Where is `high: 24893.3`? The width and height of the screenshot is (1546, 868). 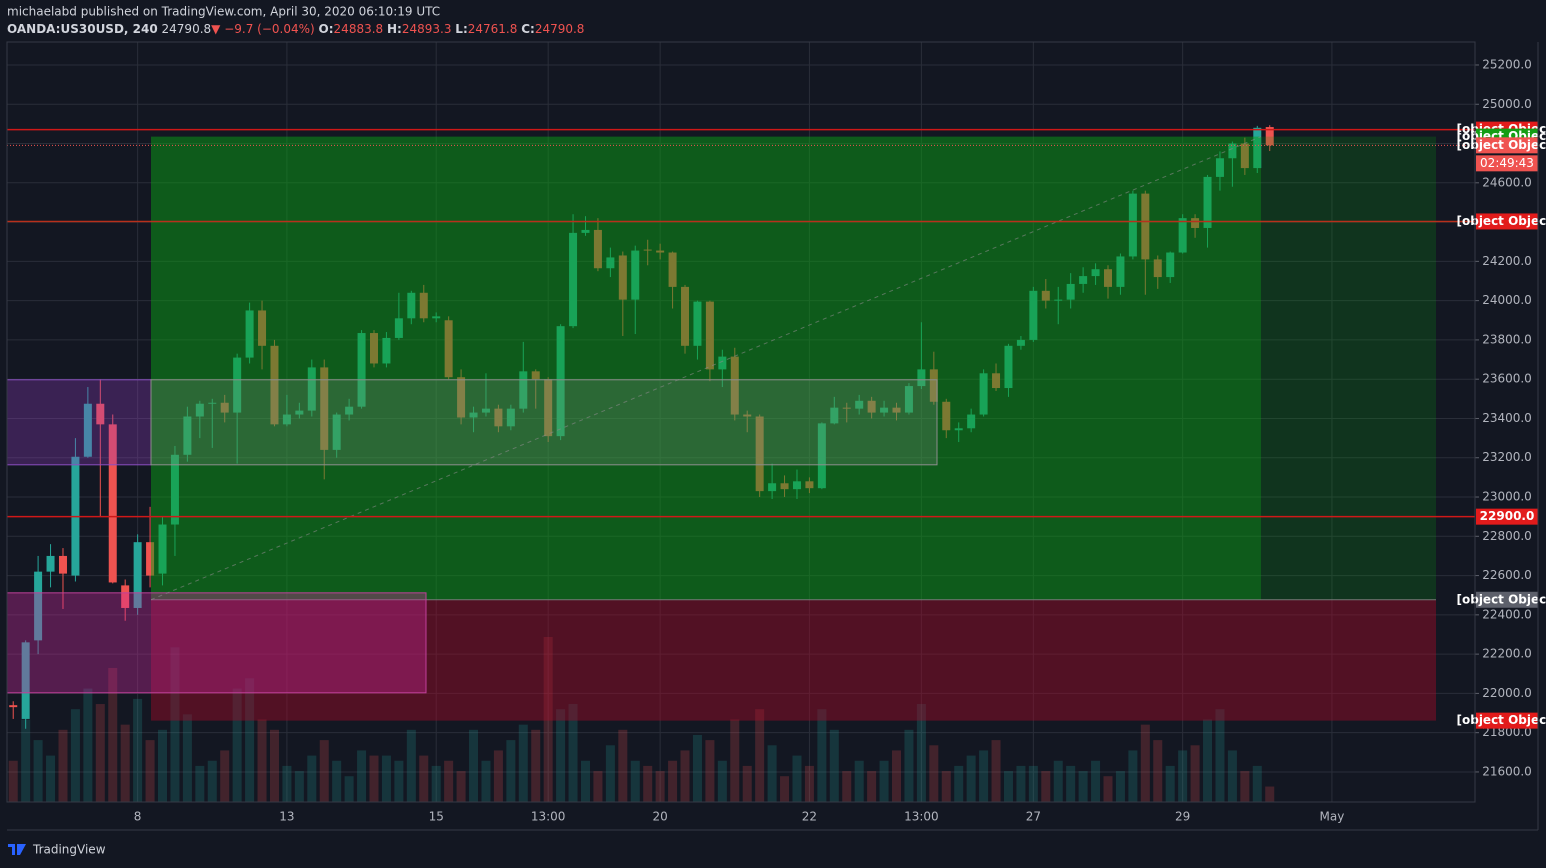
high: 24893.3 is located at coordinates (427, 29).